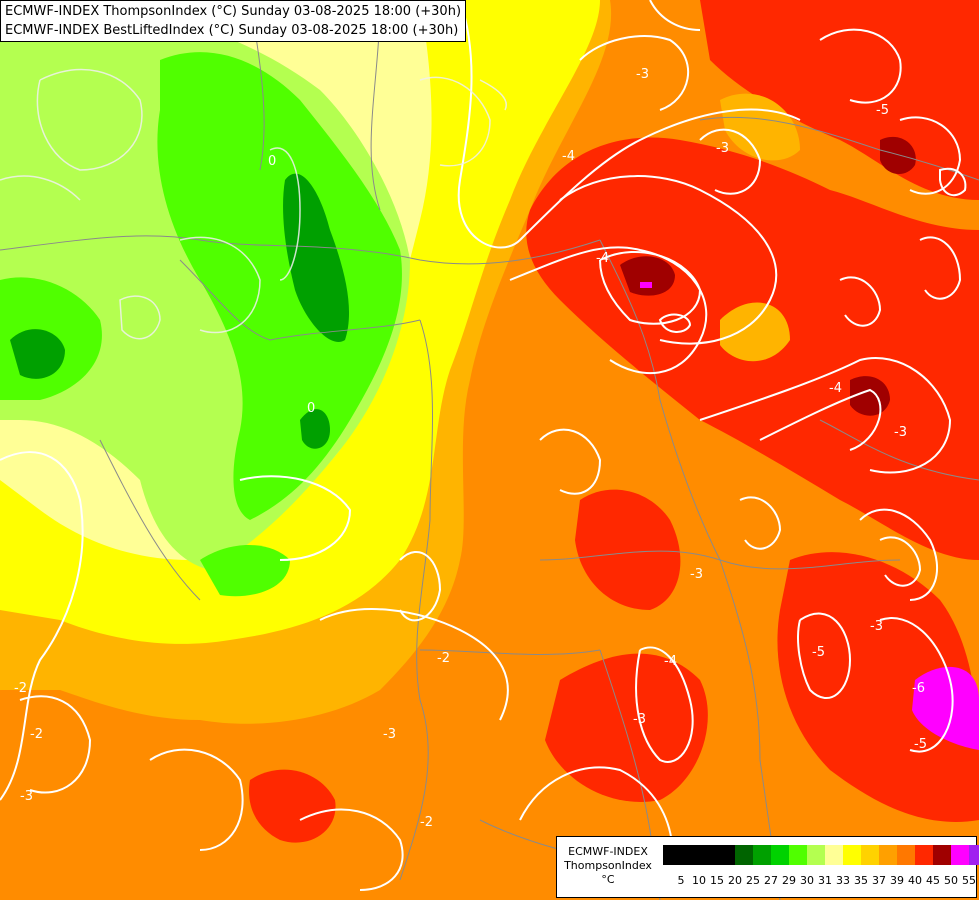 Image resolution: width=979 pixels, height=900 pixels. I want to click on legend-tick-label: 25, so click(753, 880).